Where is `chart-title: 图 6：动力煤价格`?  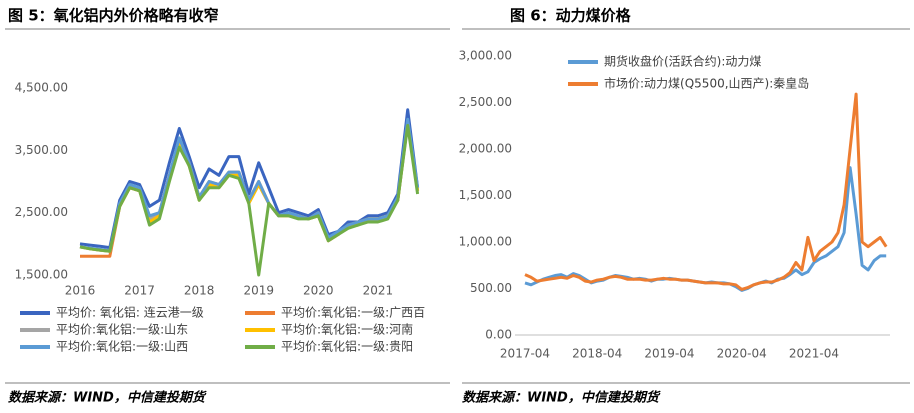 chart-title: 图 6：动力煤价格 is located at coordinates (571, 16).